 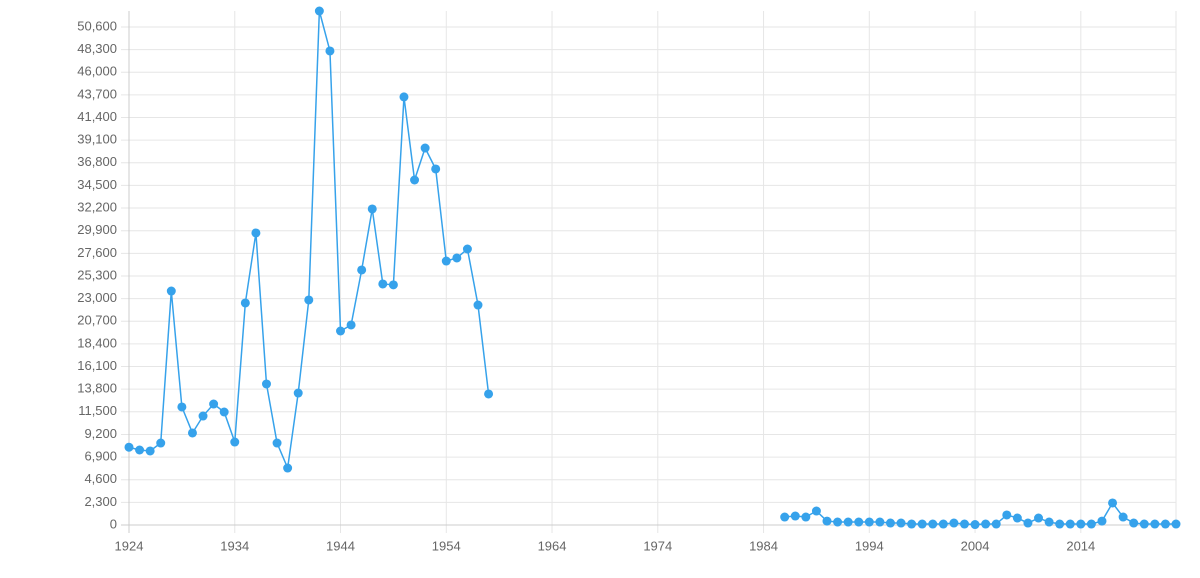 What do you see at coordinates (975, 545) in the screenshot?
I see `x-tick-label: 2004` at bounding box center [975, 545].